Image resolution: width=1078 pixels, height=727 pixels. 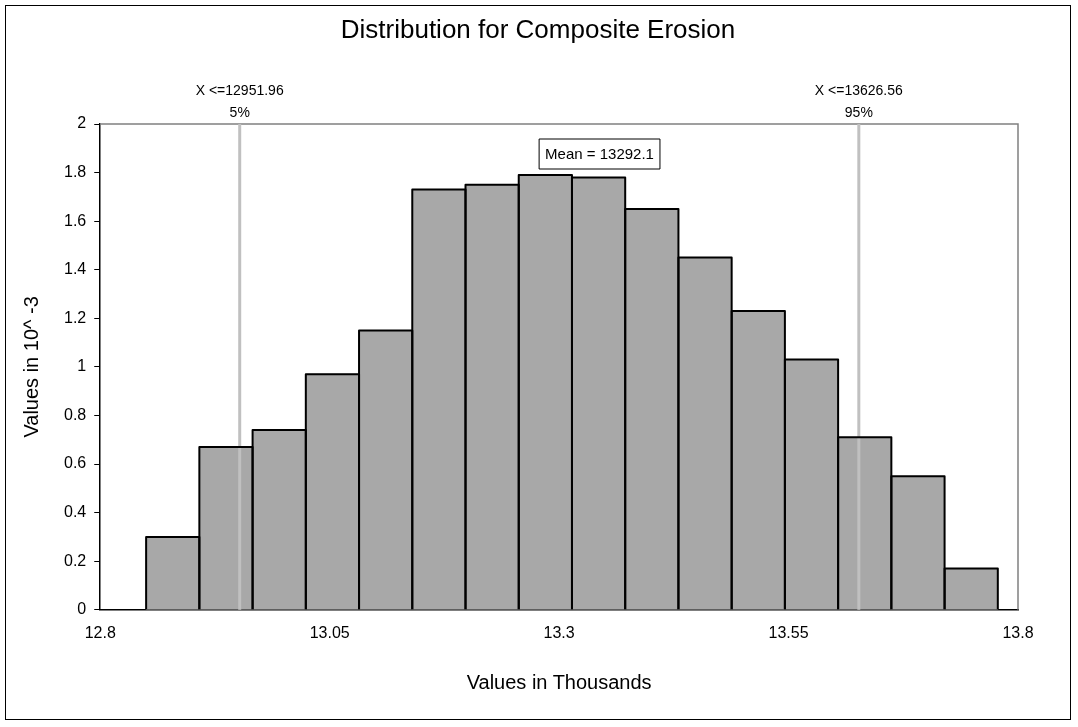 What do you see at coordinates (559, 632) in the screenshot?
I see `x-tick-label: 13.3` at bounding box center [559, 632].